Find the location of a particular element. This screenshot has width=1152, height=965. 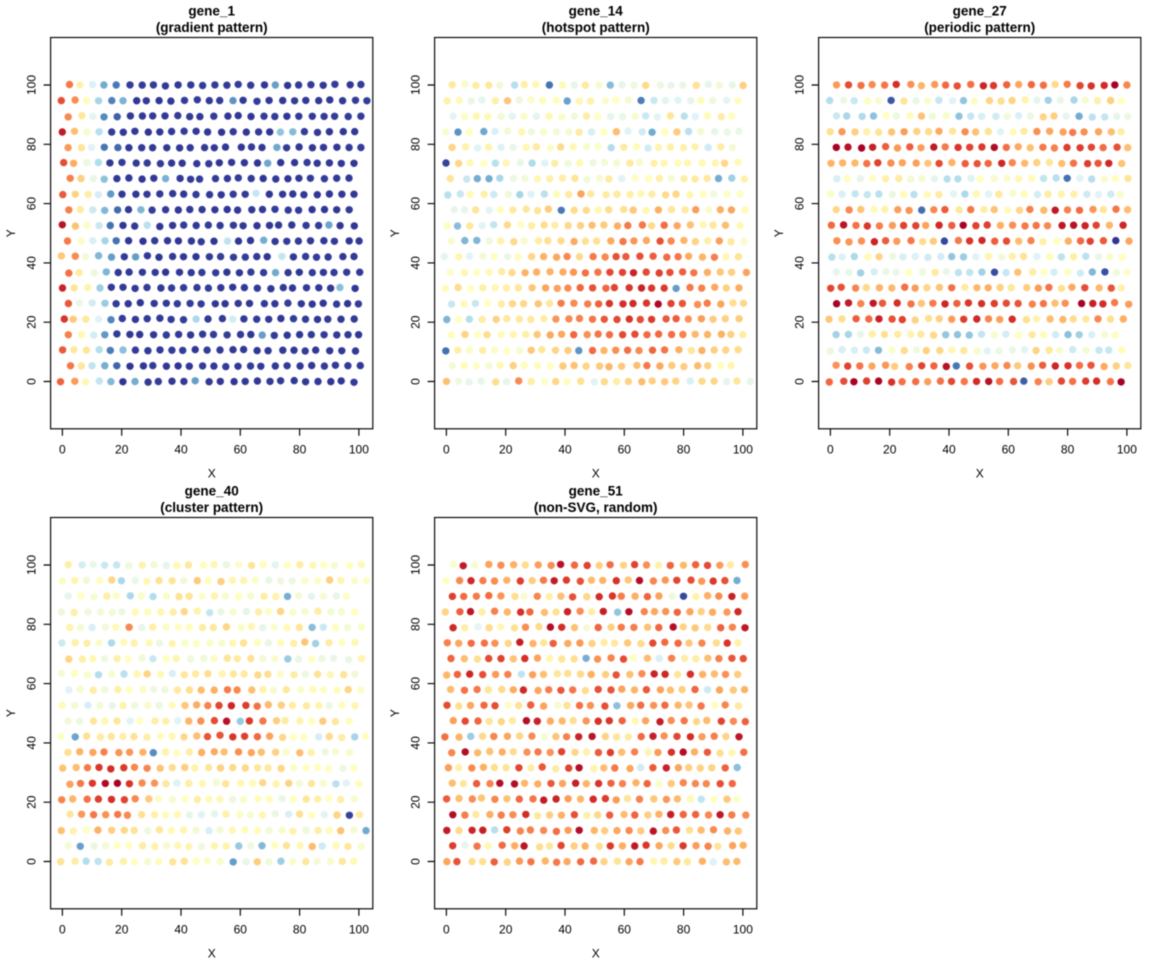

svg-text: gene_40 is located at coordinates (212, 490).